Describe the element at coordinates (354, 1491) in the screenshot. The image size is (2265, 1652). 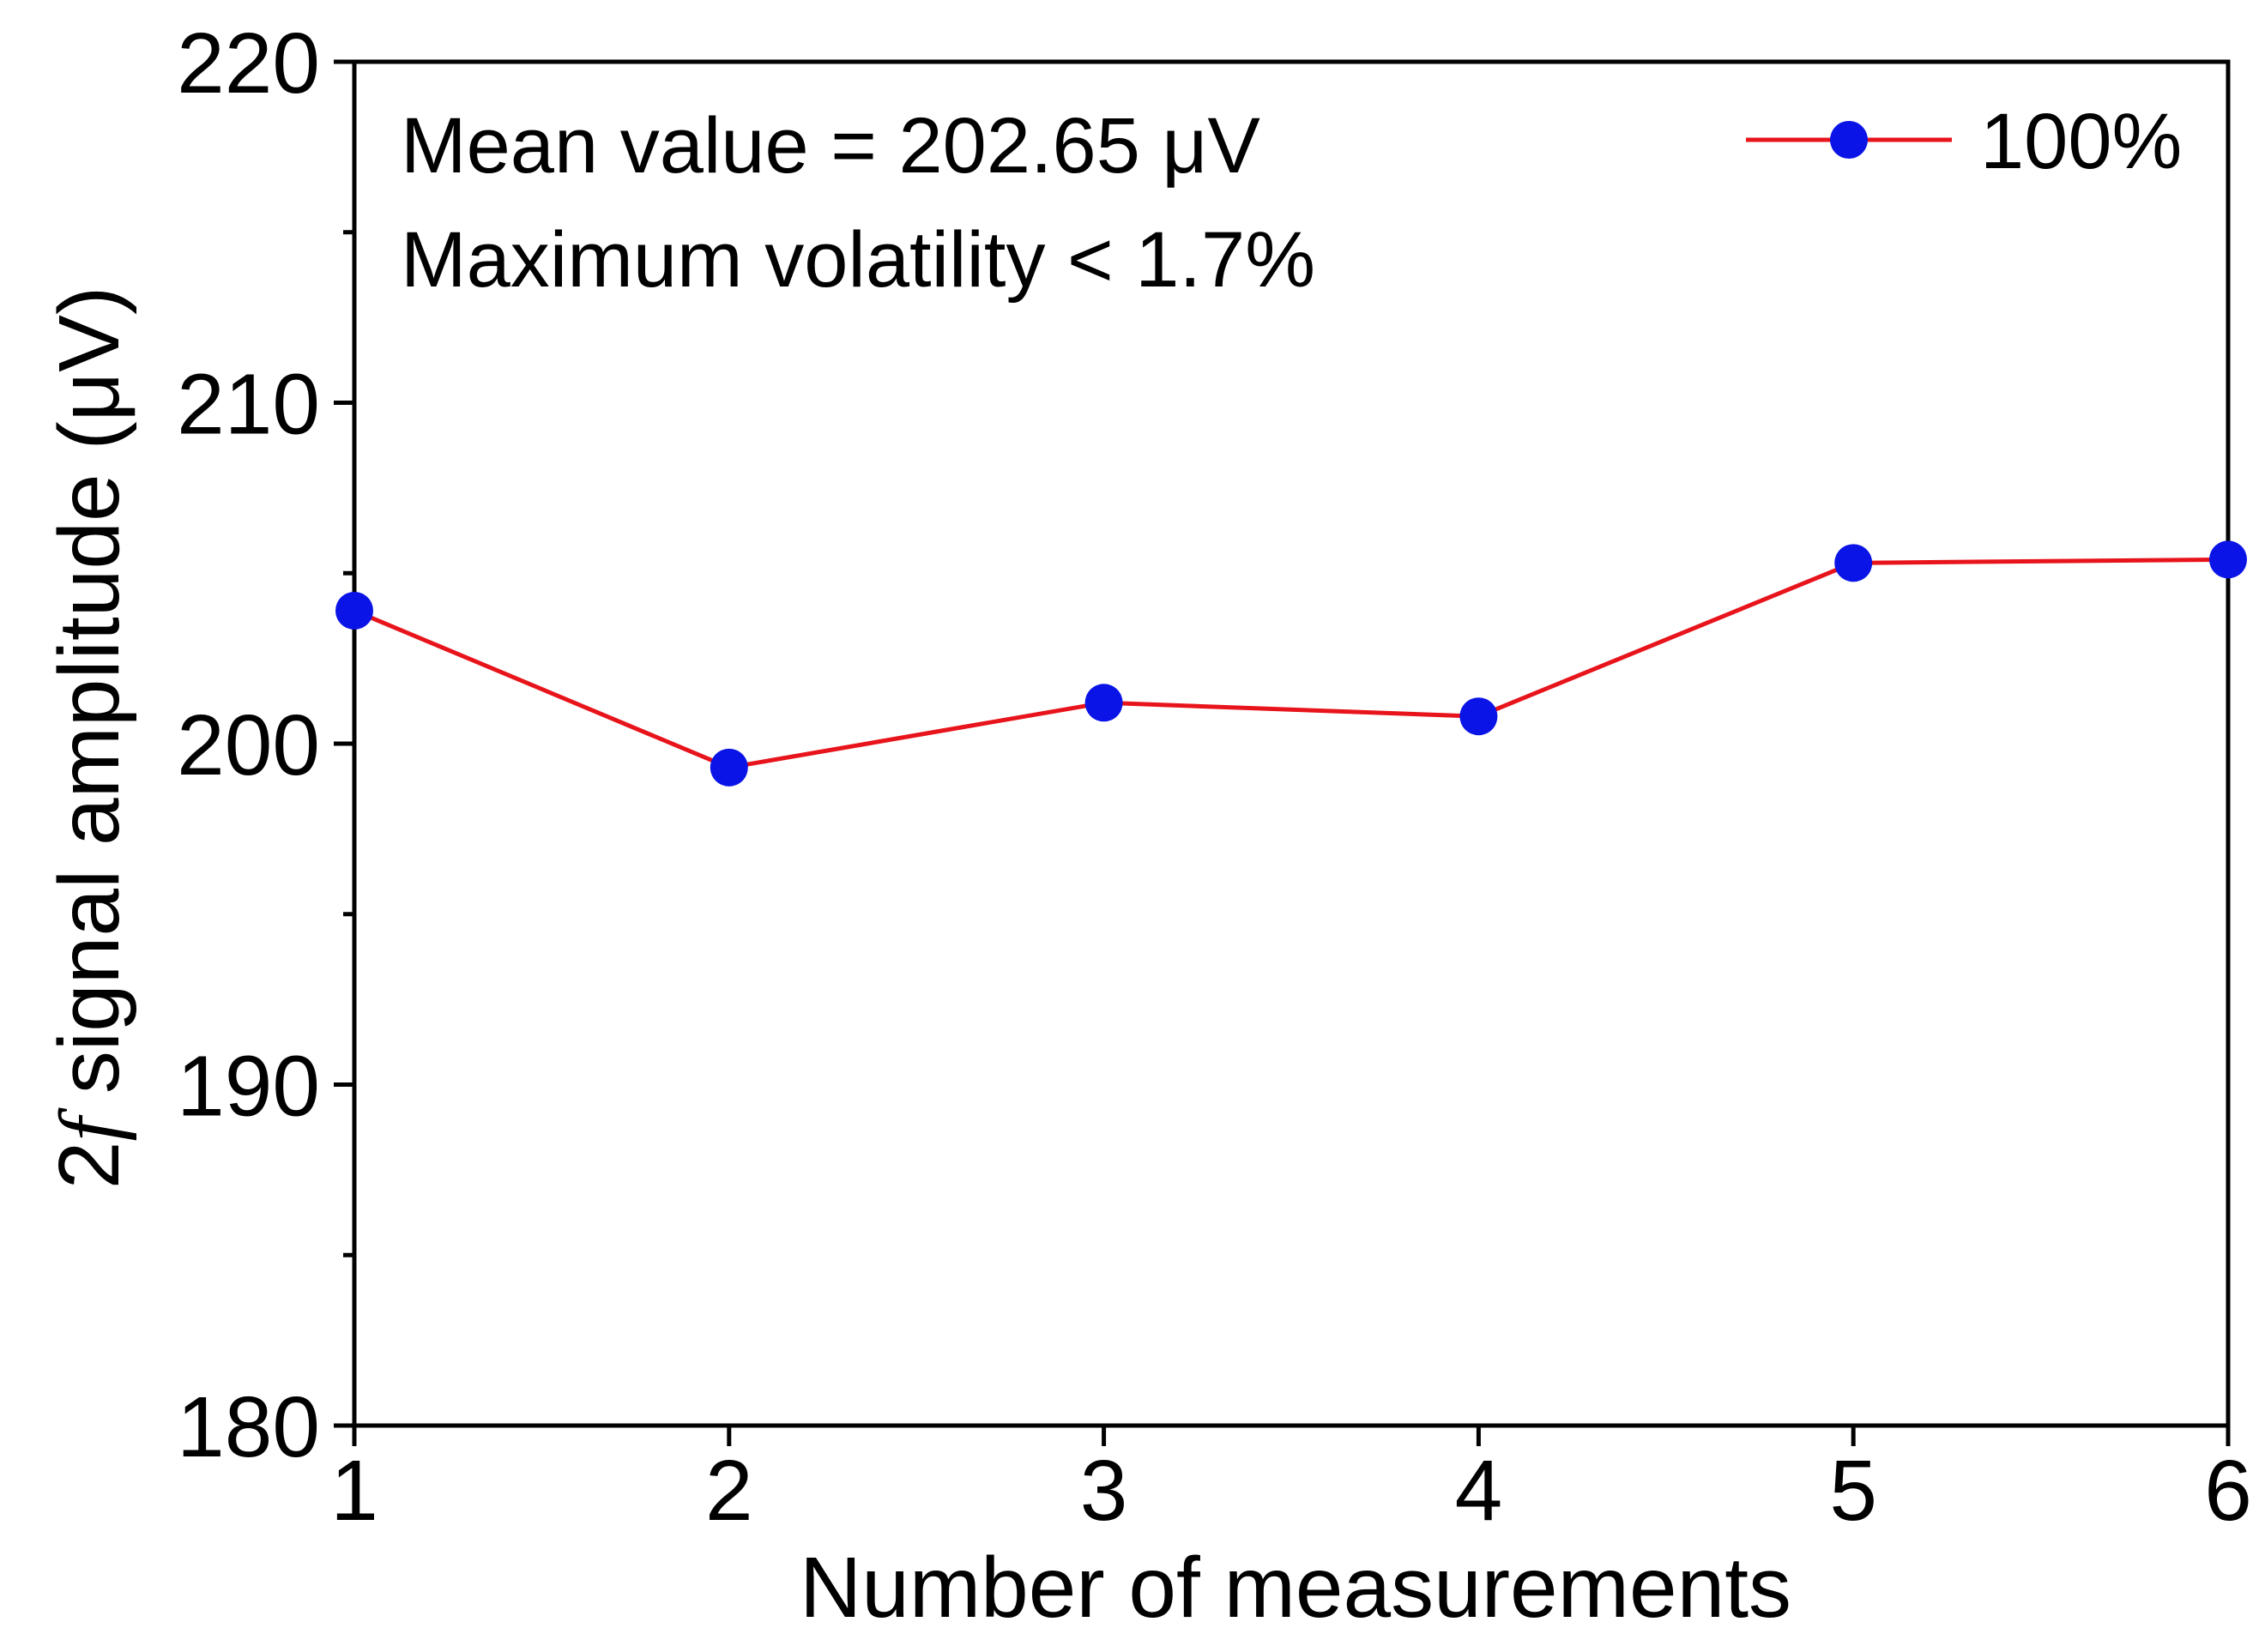
I see `x-tick-label: 1` at that location.